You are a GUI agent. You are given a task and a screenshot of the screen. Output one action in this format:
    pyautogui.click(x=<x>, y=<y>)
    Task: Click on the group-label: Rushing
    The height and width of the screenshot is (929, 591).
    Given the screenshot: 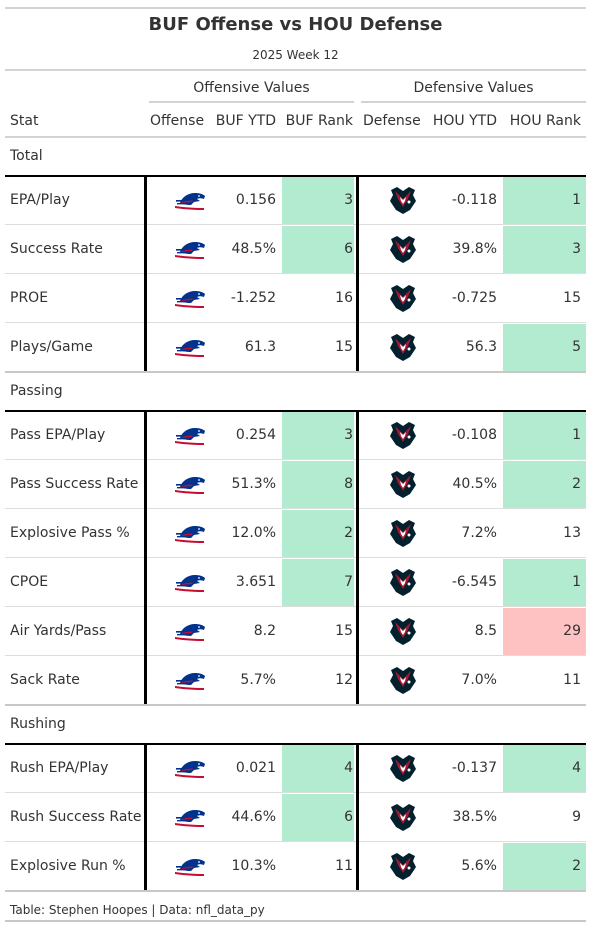 What is the action you would take?
    pyautogui.click(x=38, y=724)
    